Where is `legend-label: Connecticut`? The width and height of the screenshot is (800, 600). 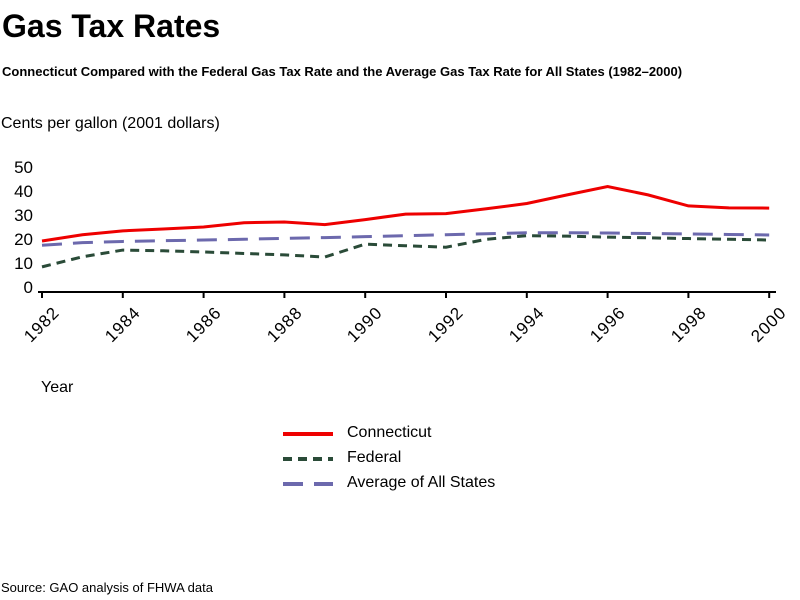
legend-label: Connecticut is located at coordinates (389, 432).